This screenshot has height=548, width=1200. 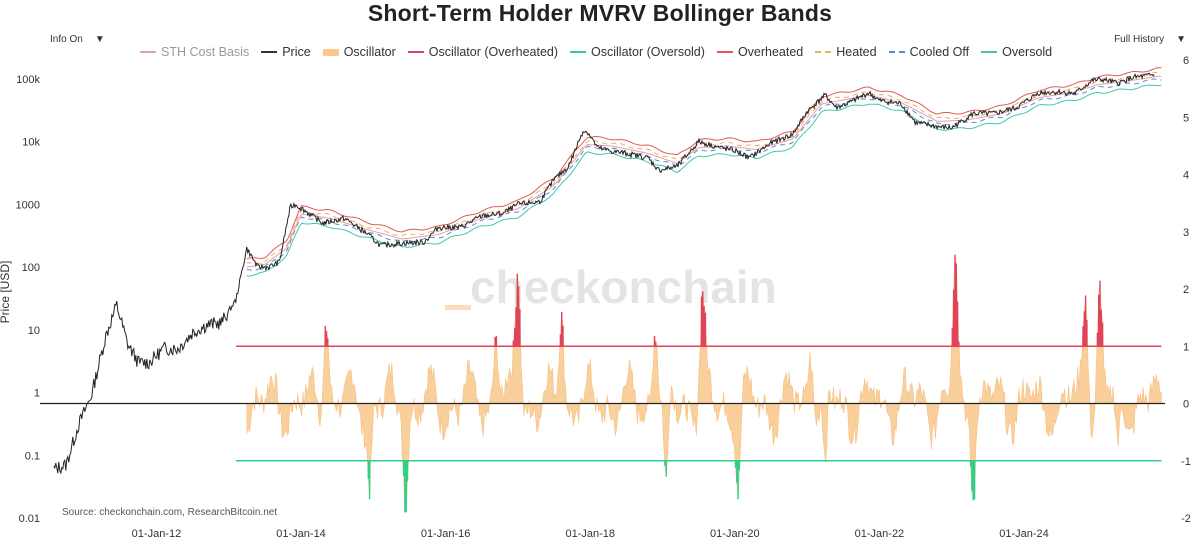 What do you see at coordinates (671, 486) in the screenshot?
I see `oscillator-oversold-series` at bounding box center [671, 486].